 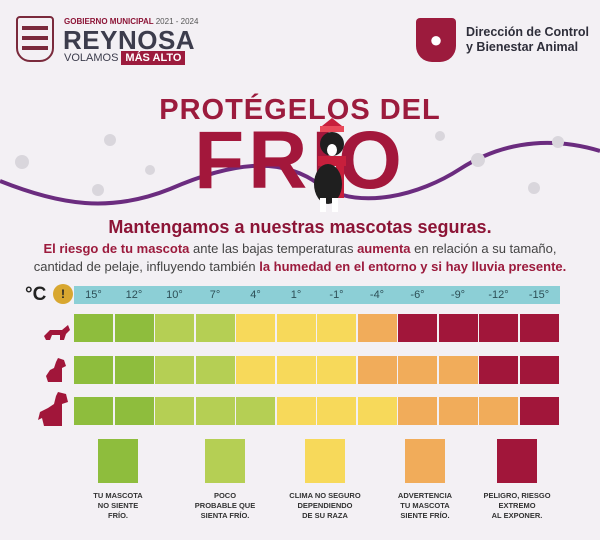 I want to click on paw-prints-decoration, so click(x=289, y=163).